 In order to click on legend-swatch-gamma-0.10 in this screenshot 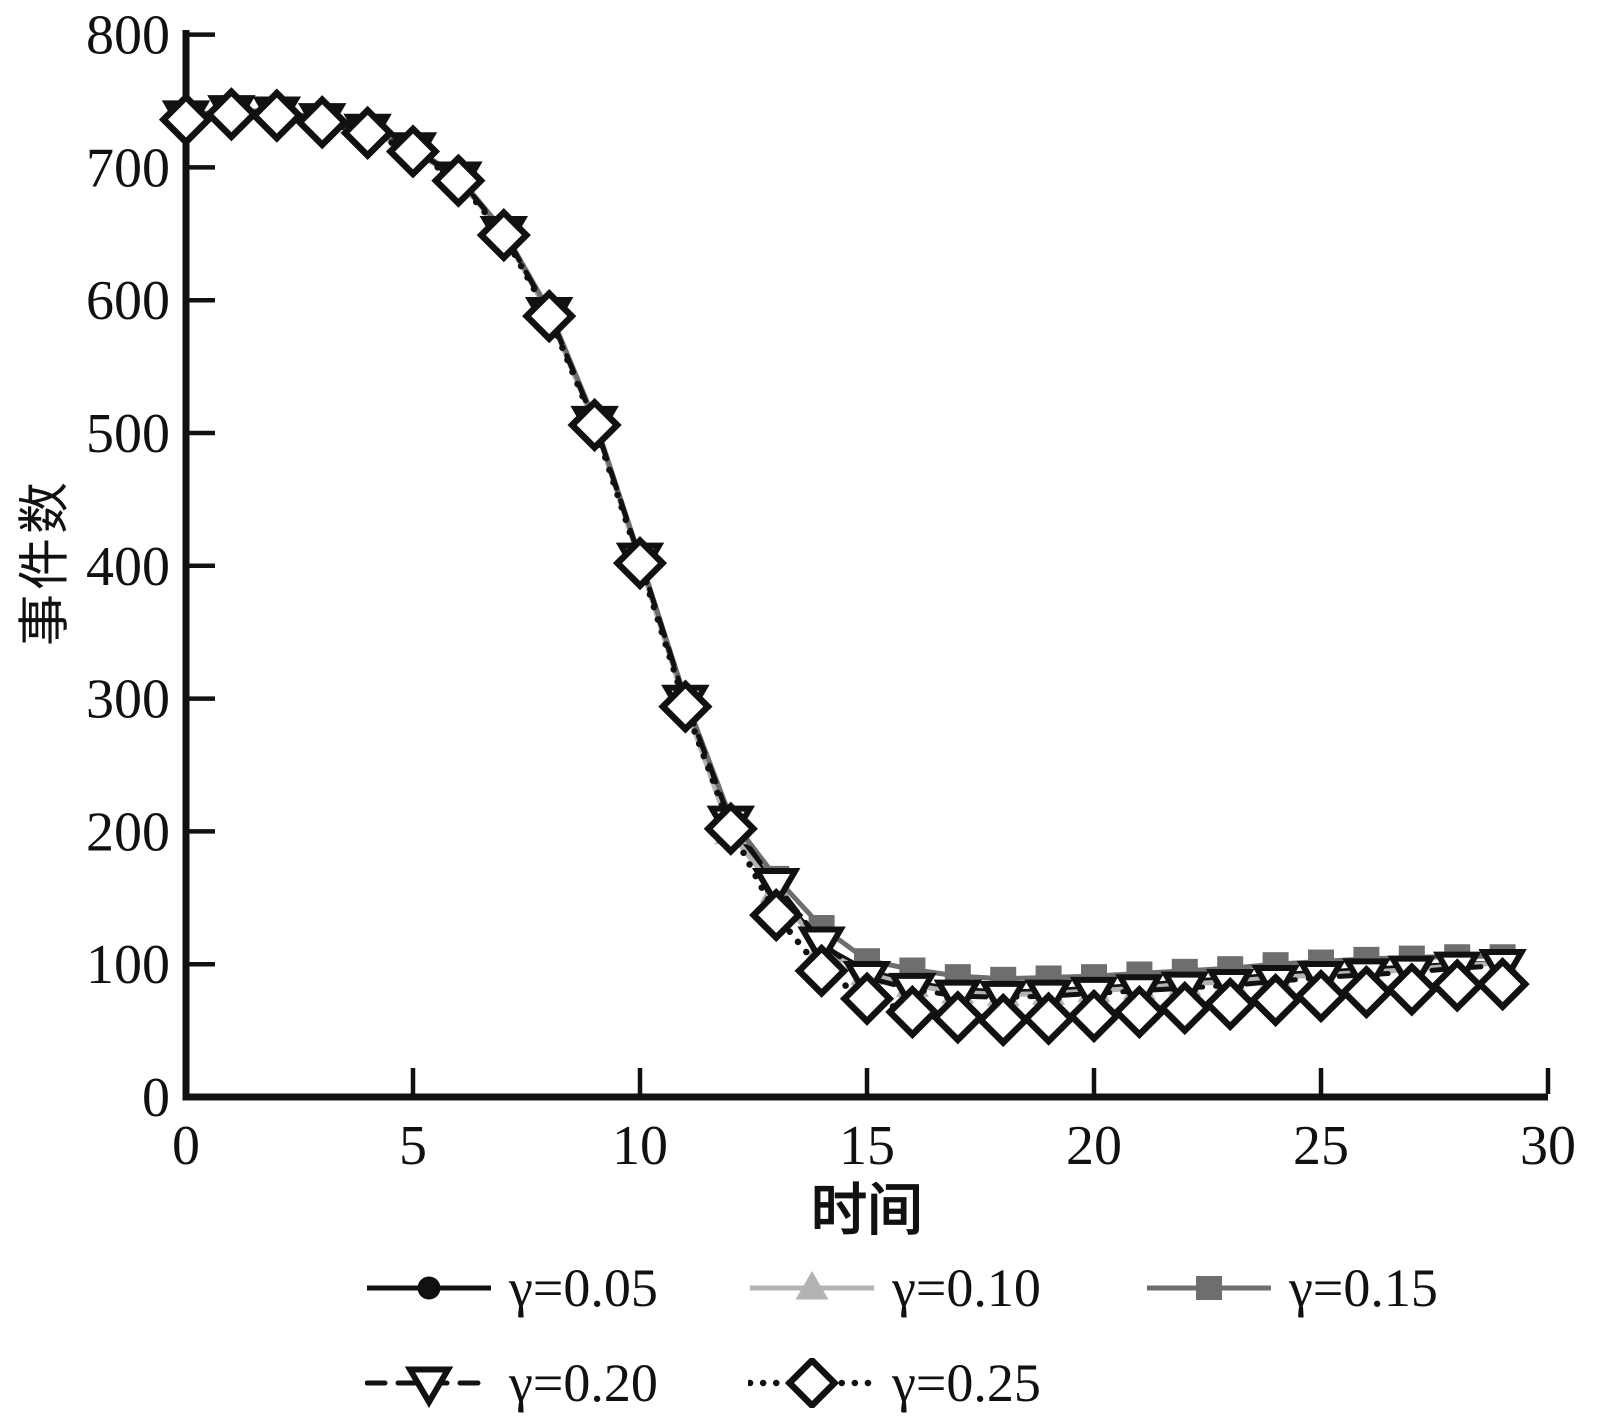, I will do `click(812, 1285)`.